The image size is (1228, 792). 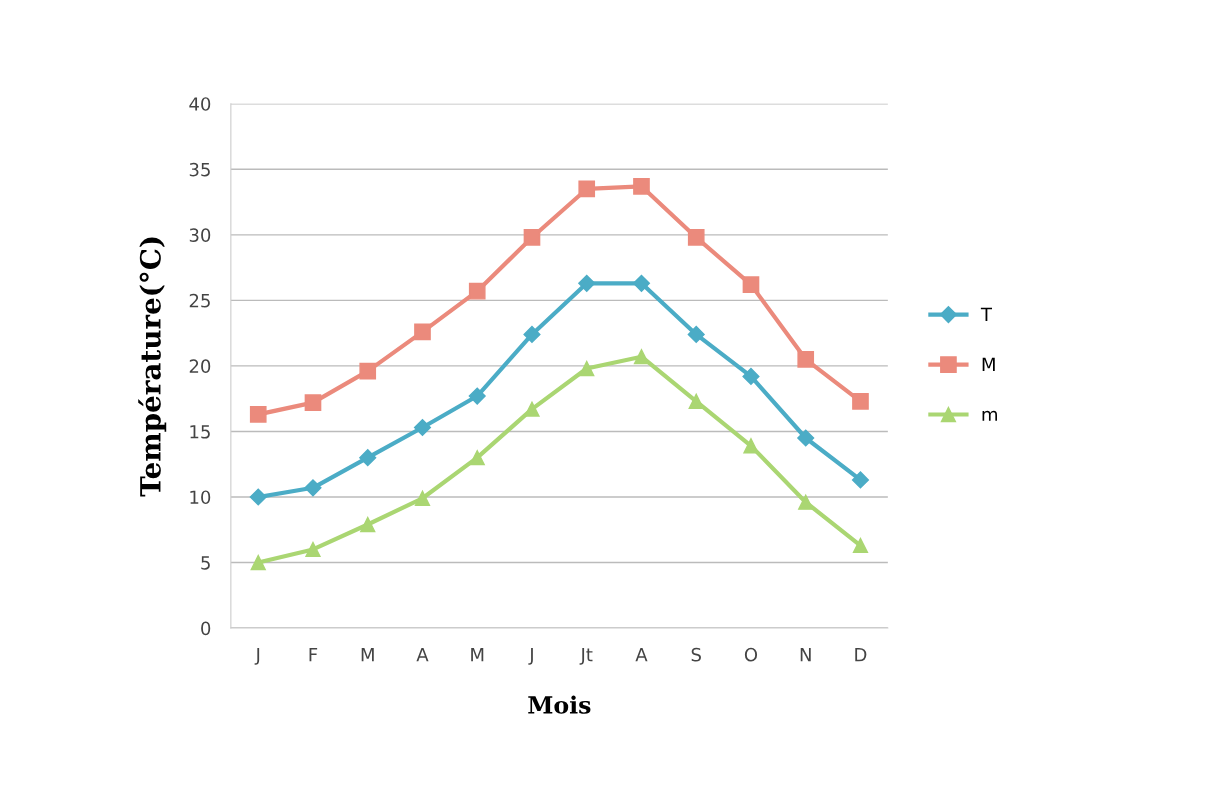 What do you see at coordinates (586, 656) in the screenshot?
I see `x-tick-label: Jt` at bounding box center [586, 656].